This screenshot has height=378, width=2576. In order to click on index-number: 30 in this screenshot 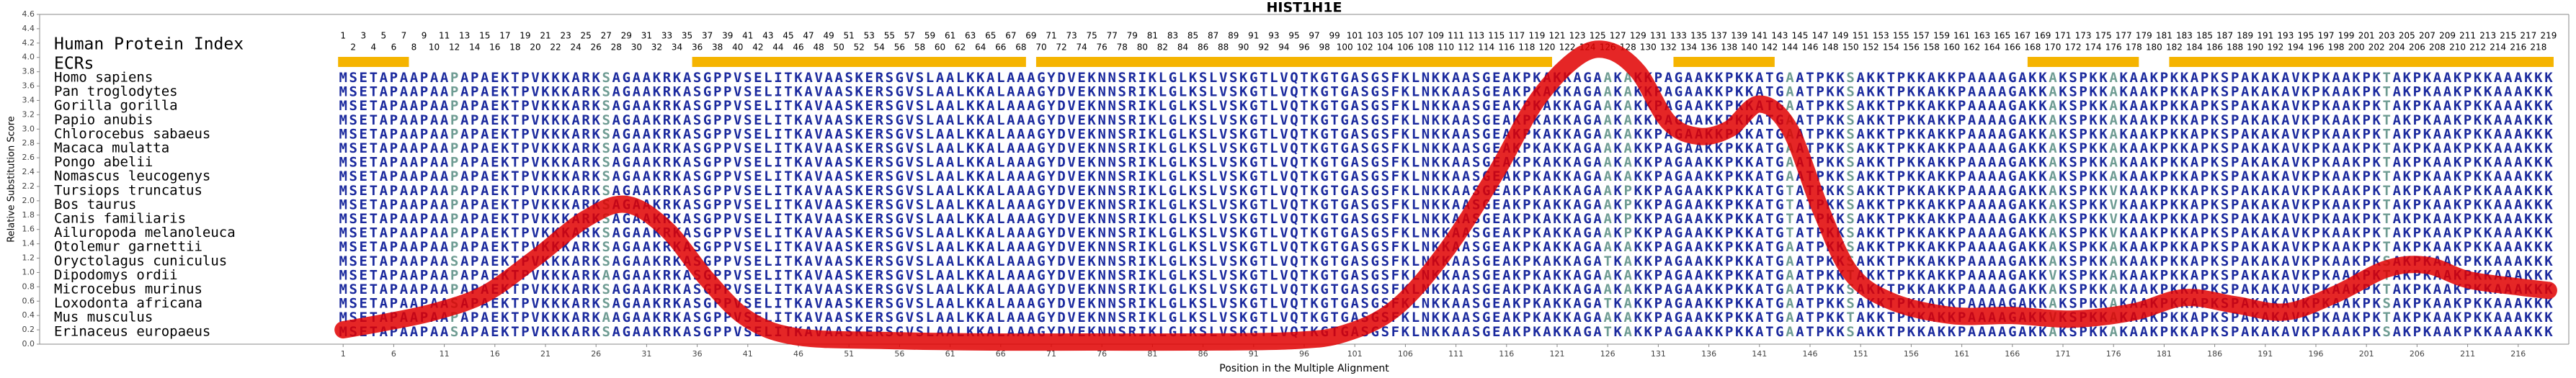, I will do `click(636, 47)`.